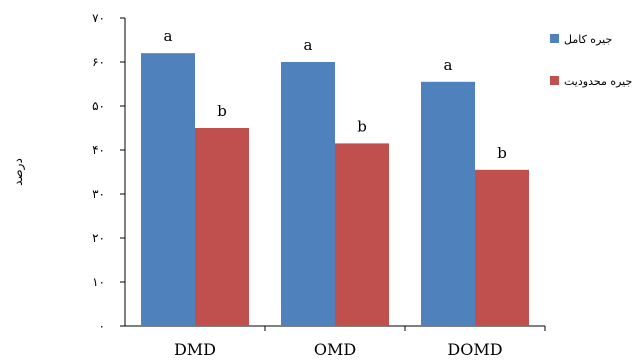 The width and height of the screenshot is (644, 360). What do you see at coordinates (588, 39) in the screenshot?
I see `legend-label: جیره کامل` at bounding box center [588, 39].